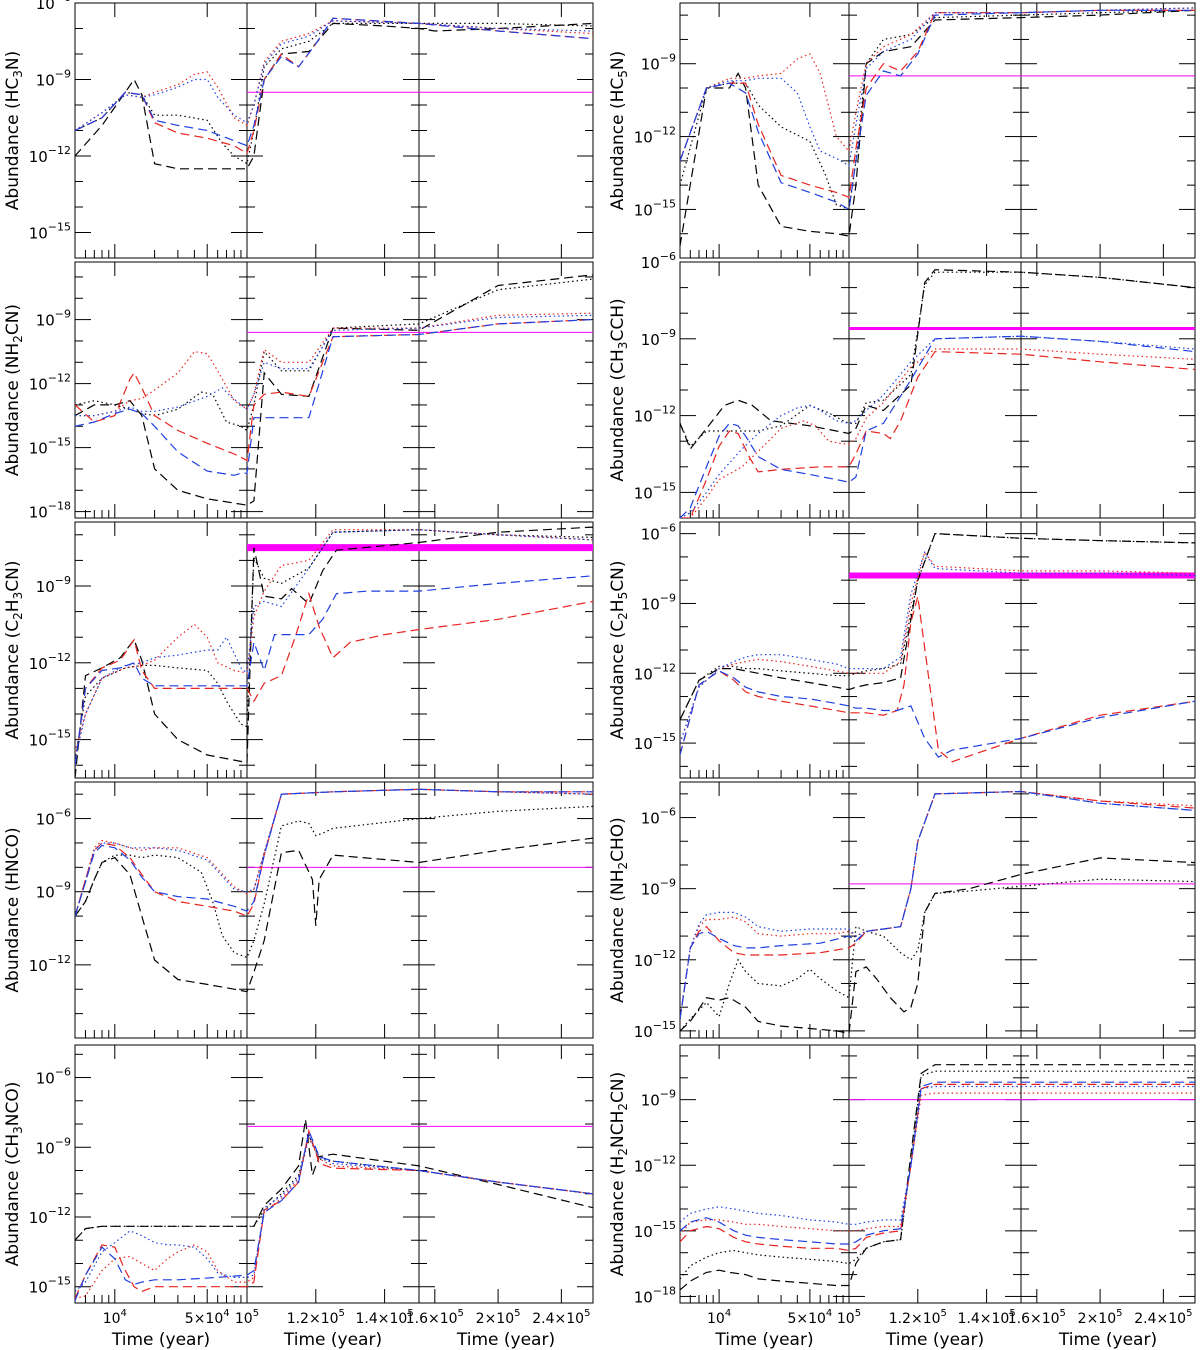 The image size is (1200, 1350). I want to click on y-axis-label: Abundance (C2H3CN), so click(14, 650).